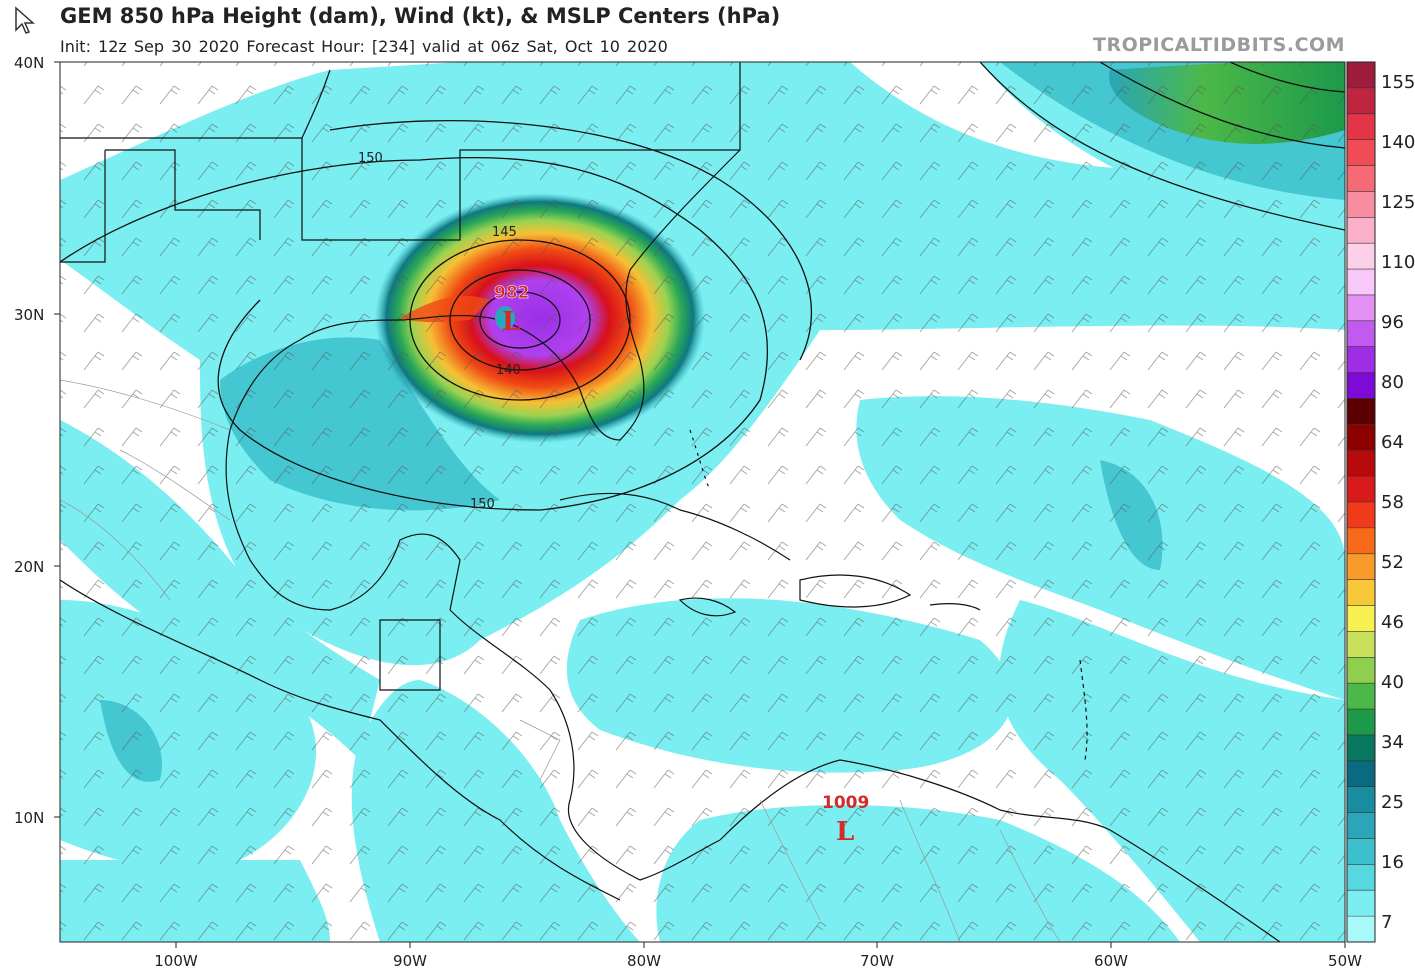  I want to click on lon-label: 80W, so click(644, 961).